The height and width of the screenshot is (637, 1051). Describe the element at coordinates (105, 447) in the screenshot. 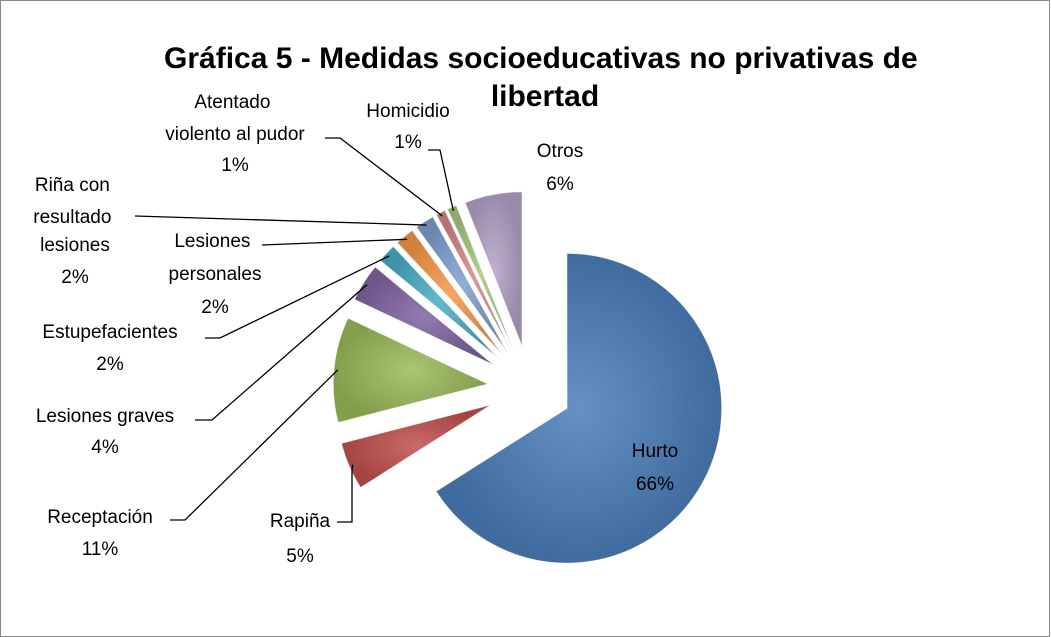

I see `slice-value-label: 4%` at that location.